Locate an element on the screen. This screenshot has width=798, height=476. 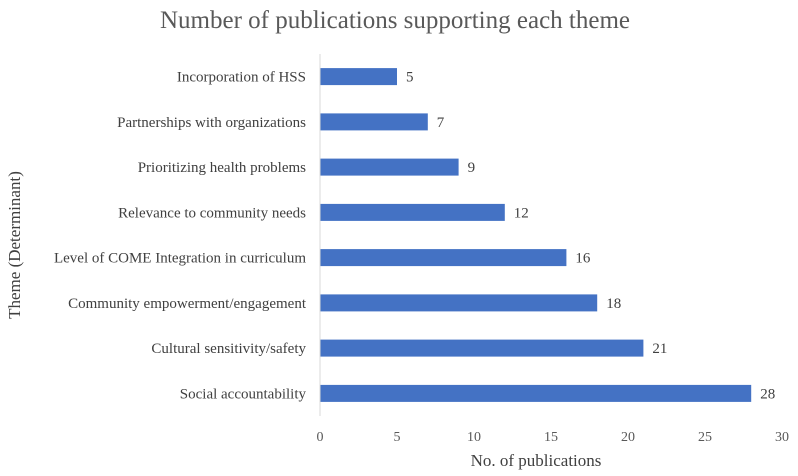
x-tick-label: 30 is located at coordinates (782, 437).